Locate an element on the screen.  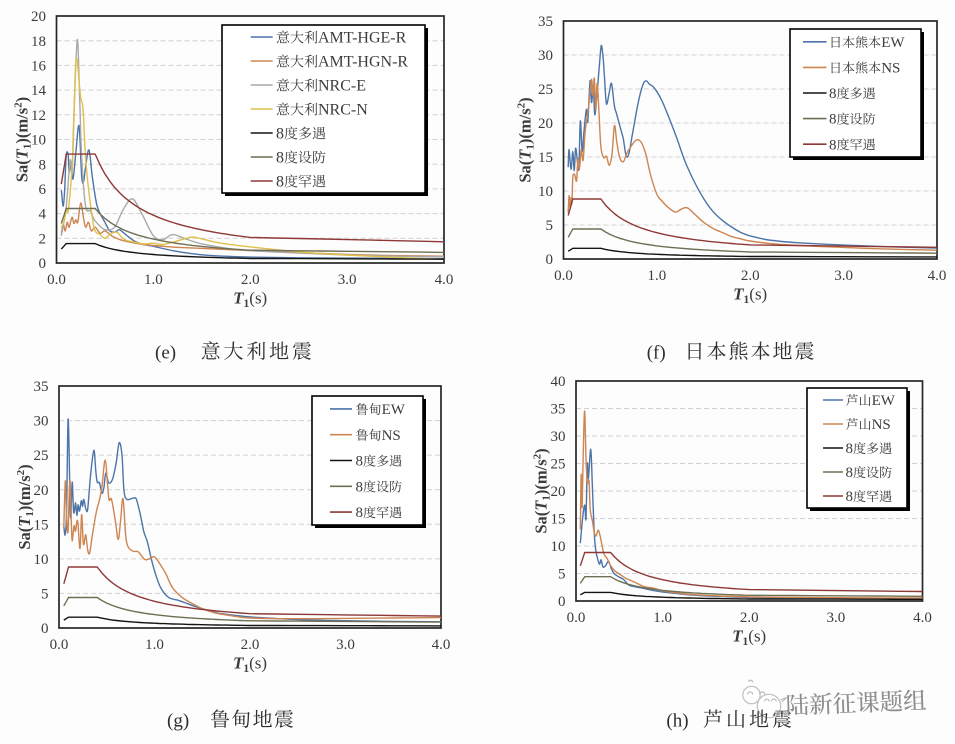
svg-text: 12 is located at coordinates (38, 116).